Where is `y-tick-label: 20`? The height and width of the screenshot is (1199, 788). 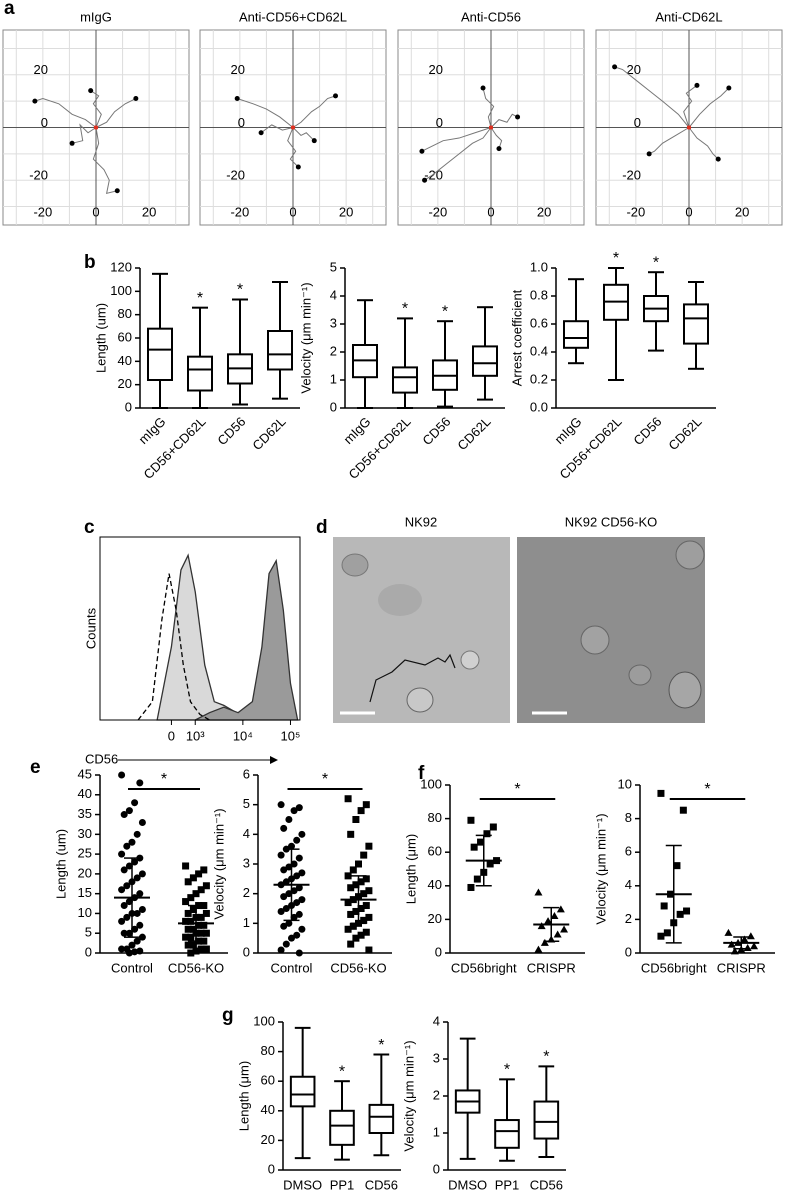
y-tick-label: 20 is located at coordinates (435, 918).